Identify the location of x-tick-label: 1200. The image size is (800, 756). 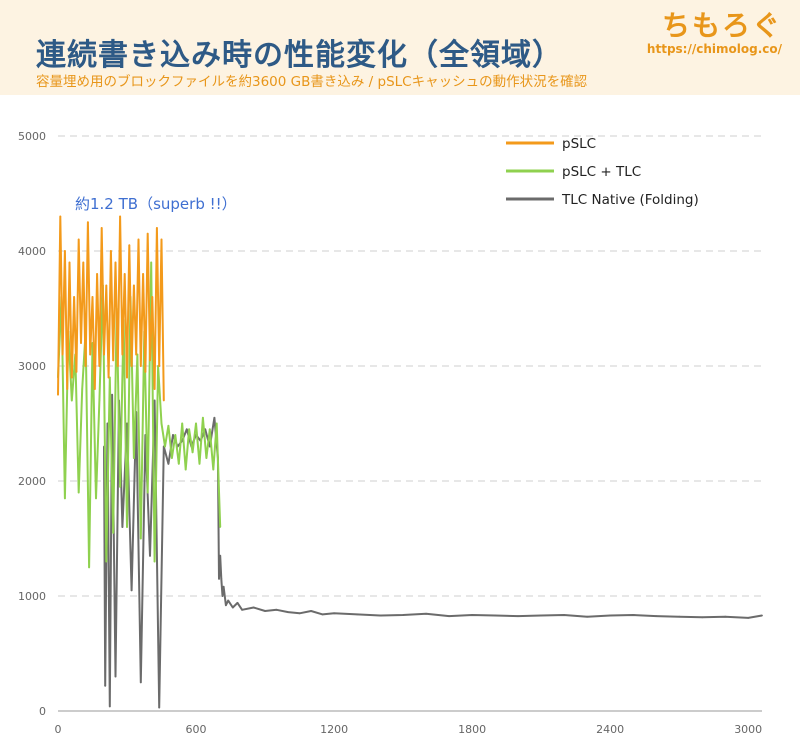
(334, 729).